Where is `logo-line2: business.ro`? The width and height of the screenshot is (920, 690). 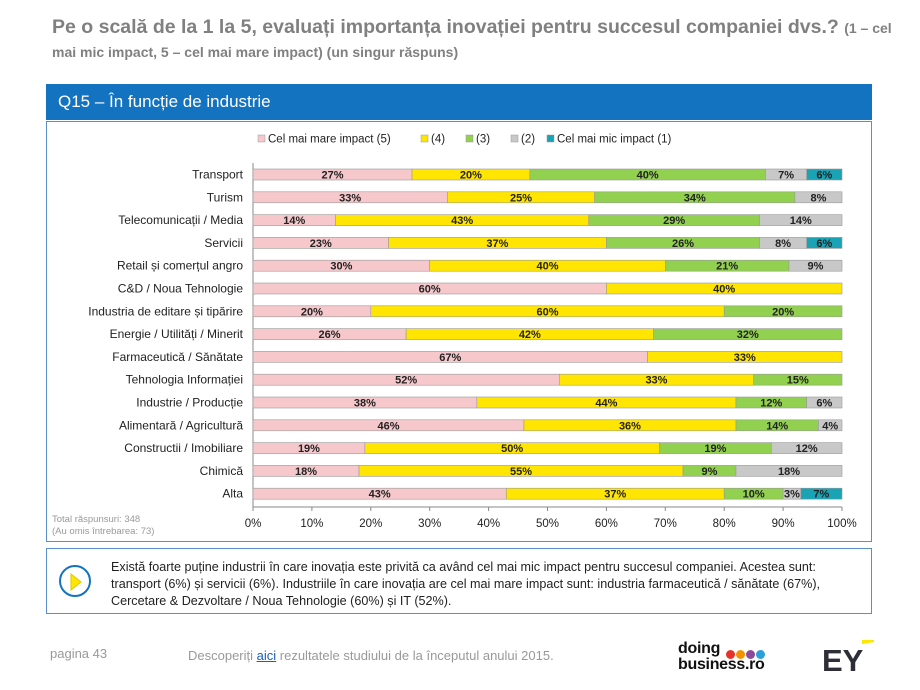 logo-line2: business.ro is located at coordinates (721, 664).